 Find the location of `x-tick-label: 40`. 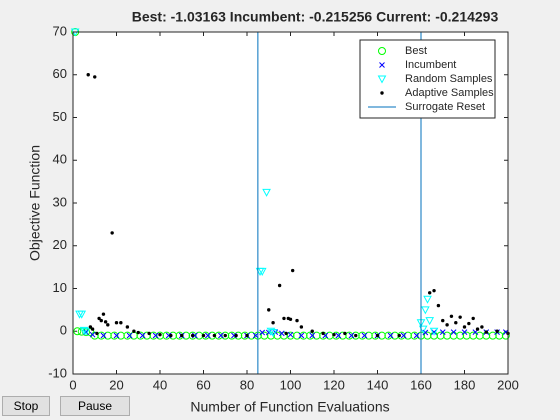

x-tick-label: 40 is located at coordinates (160, 384).